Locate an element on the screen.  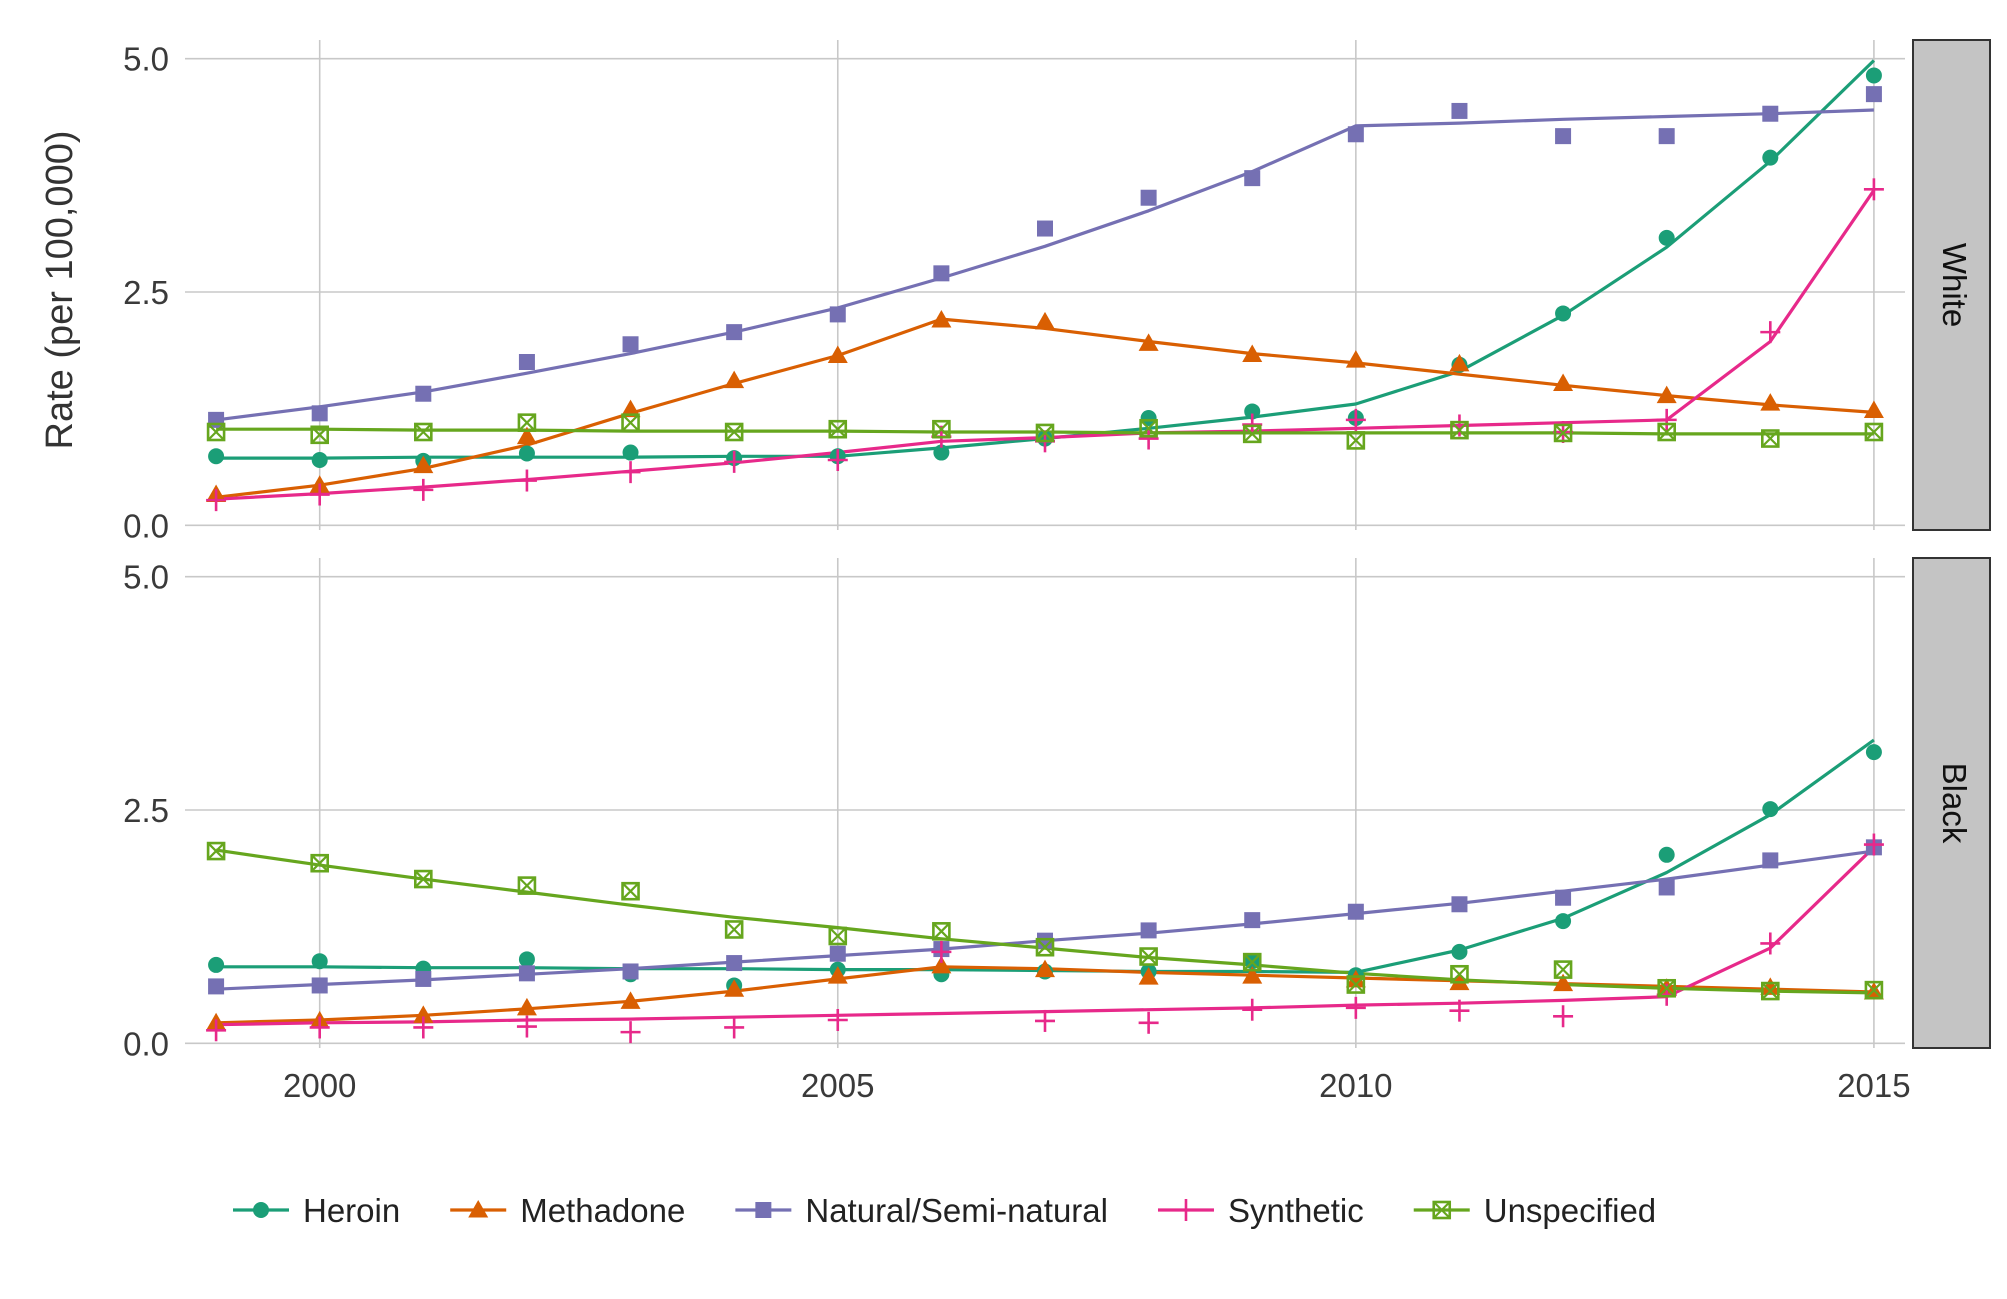
panel-white-y-tick-label: 5.0 is located at coordinates (146, 59).